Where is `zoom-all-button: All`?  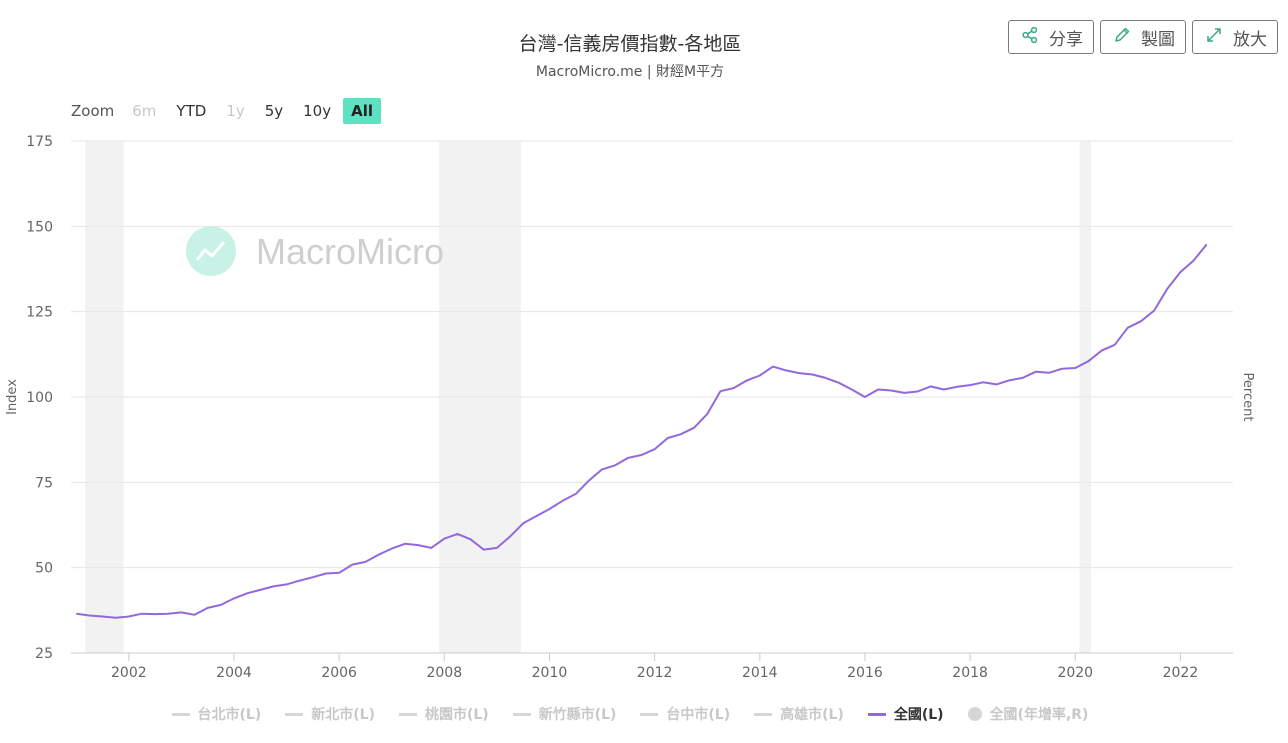
zoom-all-button: All is located at coordinates (362, 111).